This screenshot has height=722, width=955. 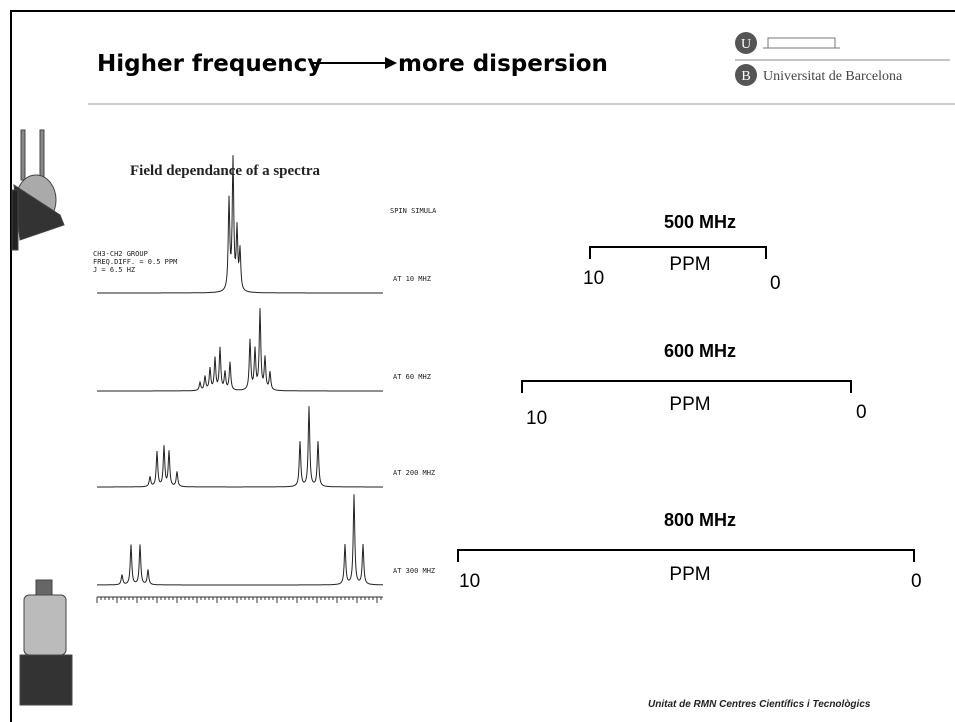 I want to click on scale-field: 500 MHz, so click(x=700, y=222).